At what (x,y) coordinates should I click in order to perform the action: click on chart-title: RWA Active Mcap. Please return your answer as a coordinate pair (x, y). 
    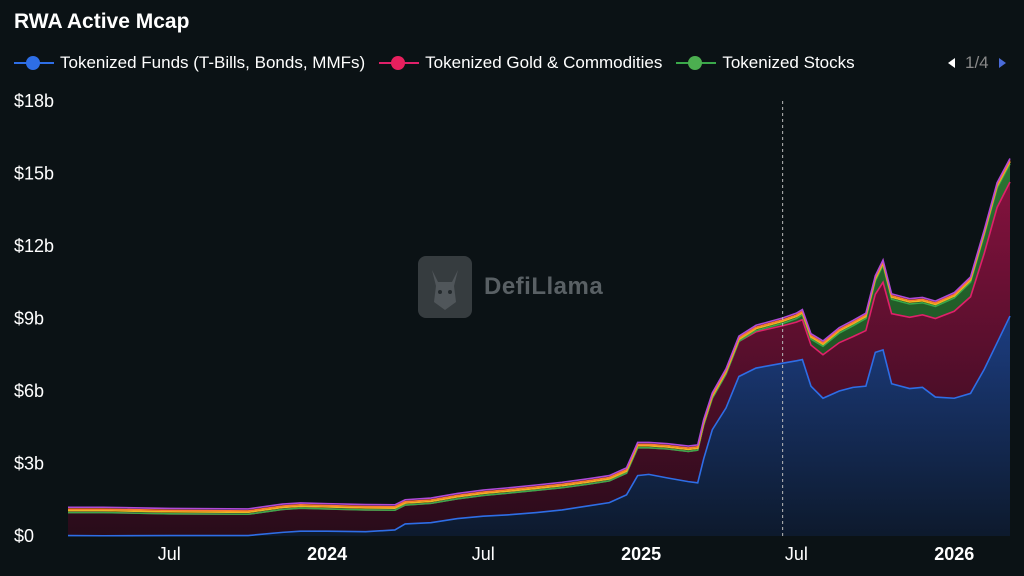
    Looking at the image, I should click on (102, 21).